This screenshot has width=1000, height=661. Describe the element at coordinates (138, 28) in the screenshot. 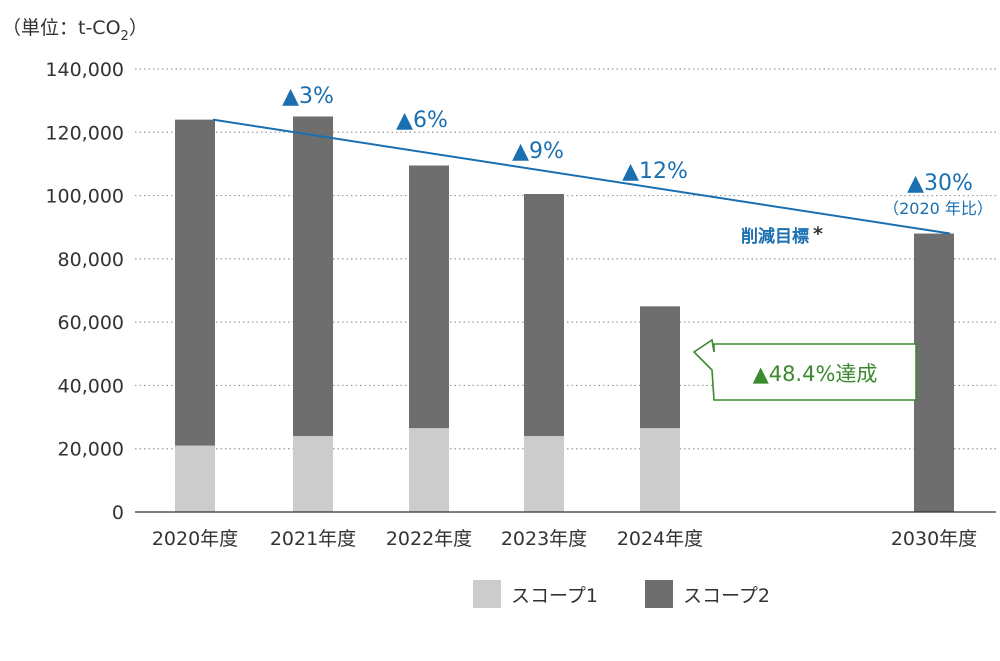

I see `unit-label-close: ）` at that location.